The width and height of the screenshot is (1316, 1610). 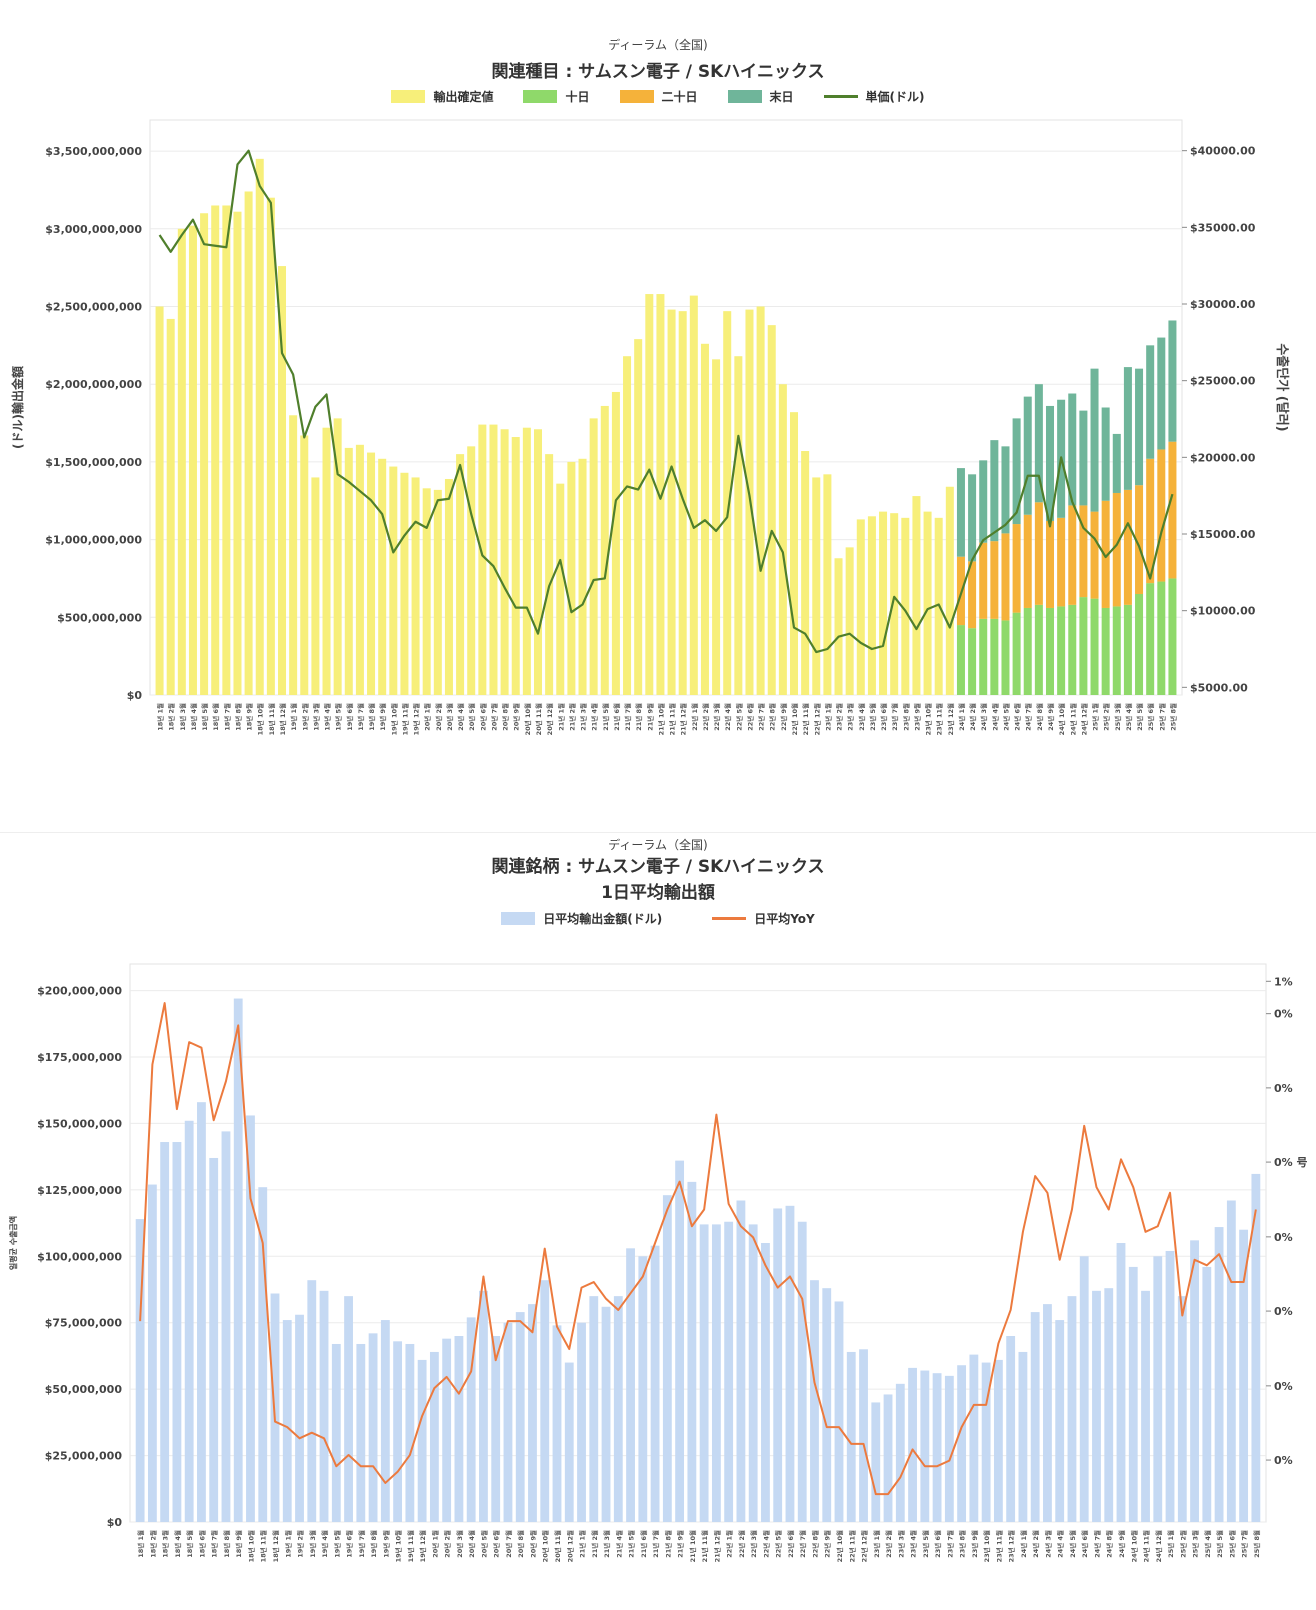 I want to click on legend-item-month-end: 末日, so click(x=760, y=96).